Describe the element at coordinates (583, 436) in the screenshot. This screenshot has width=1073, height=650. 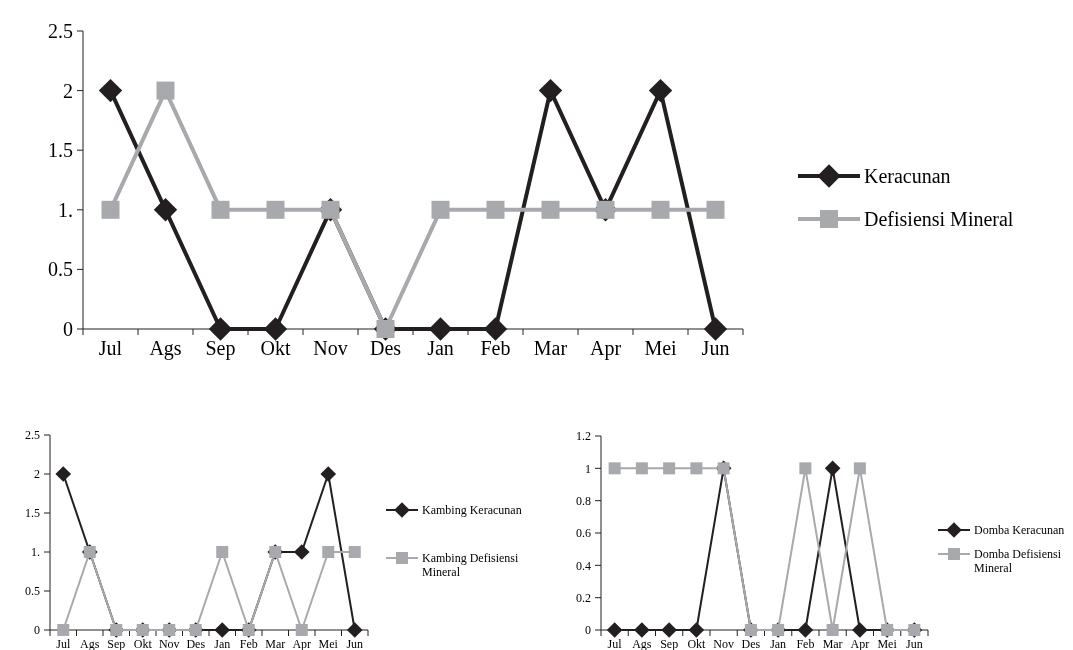
I see `y-tick-label: 1.2` at that location.